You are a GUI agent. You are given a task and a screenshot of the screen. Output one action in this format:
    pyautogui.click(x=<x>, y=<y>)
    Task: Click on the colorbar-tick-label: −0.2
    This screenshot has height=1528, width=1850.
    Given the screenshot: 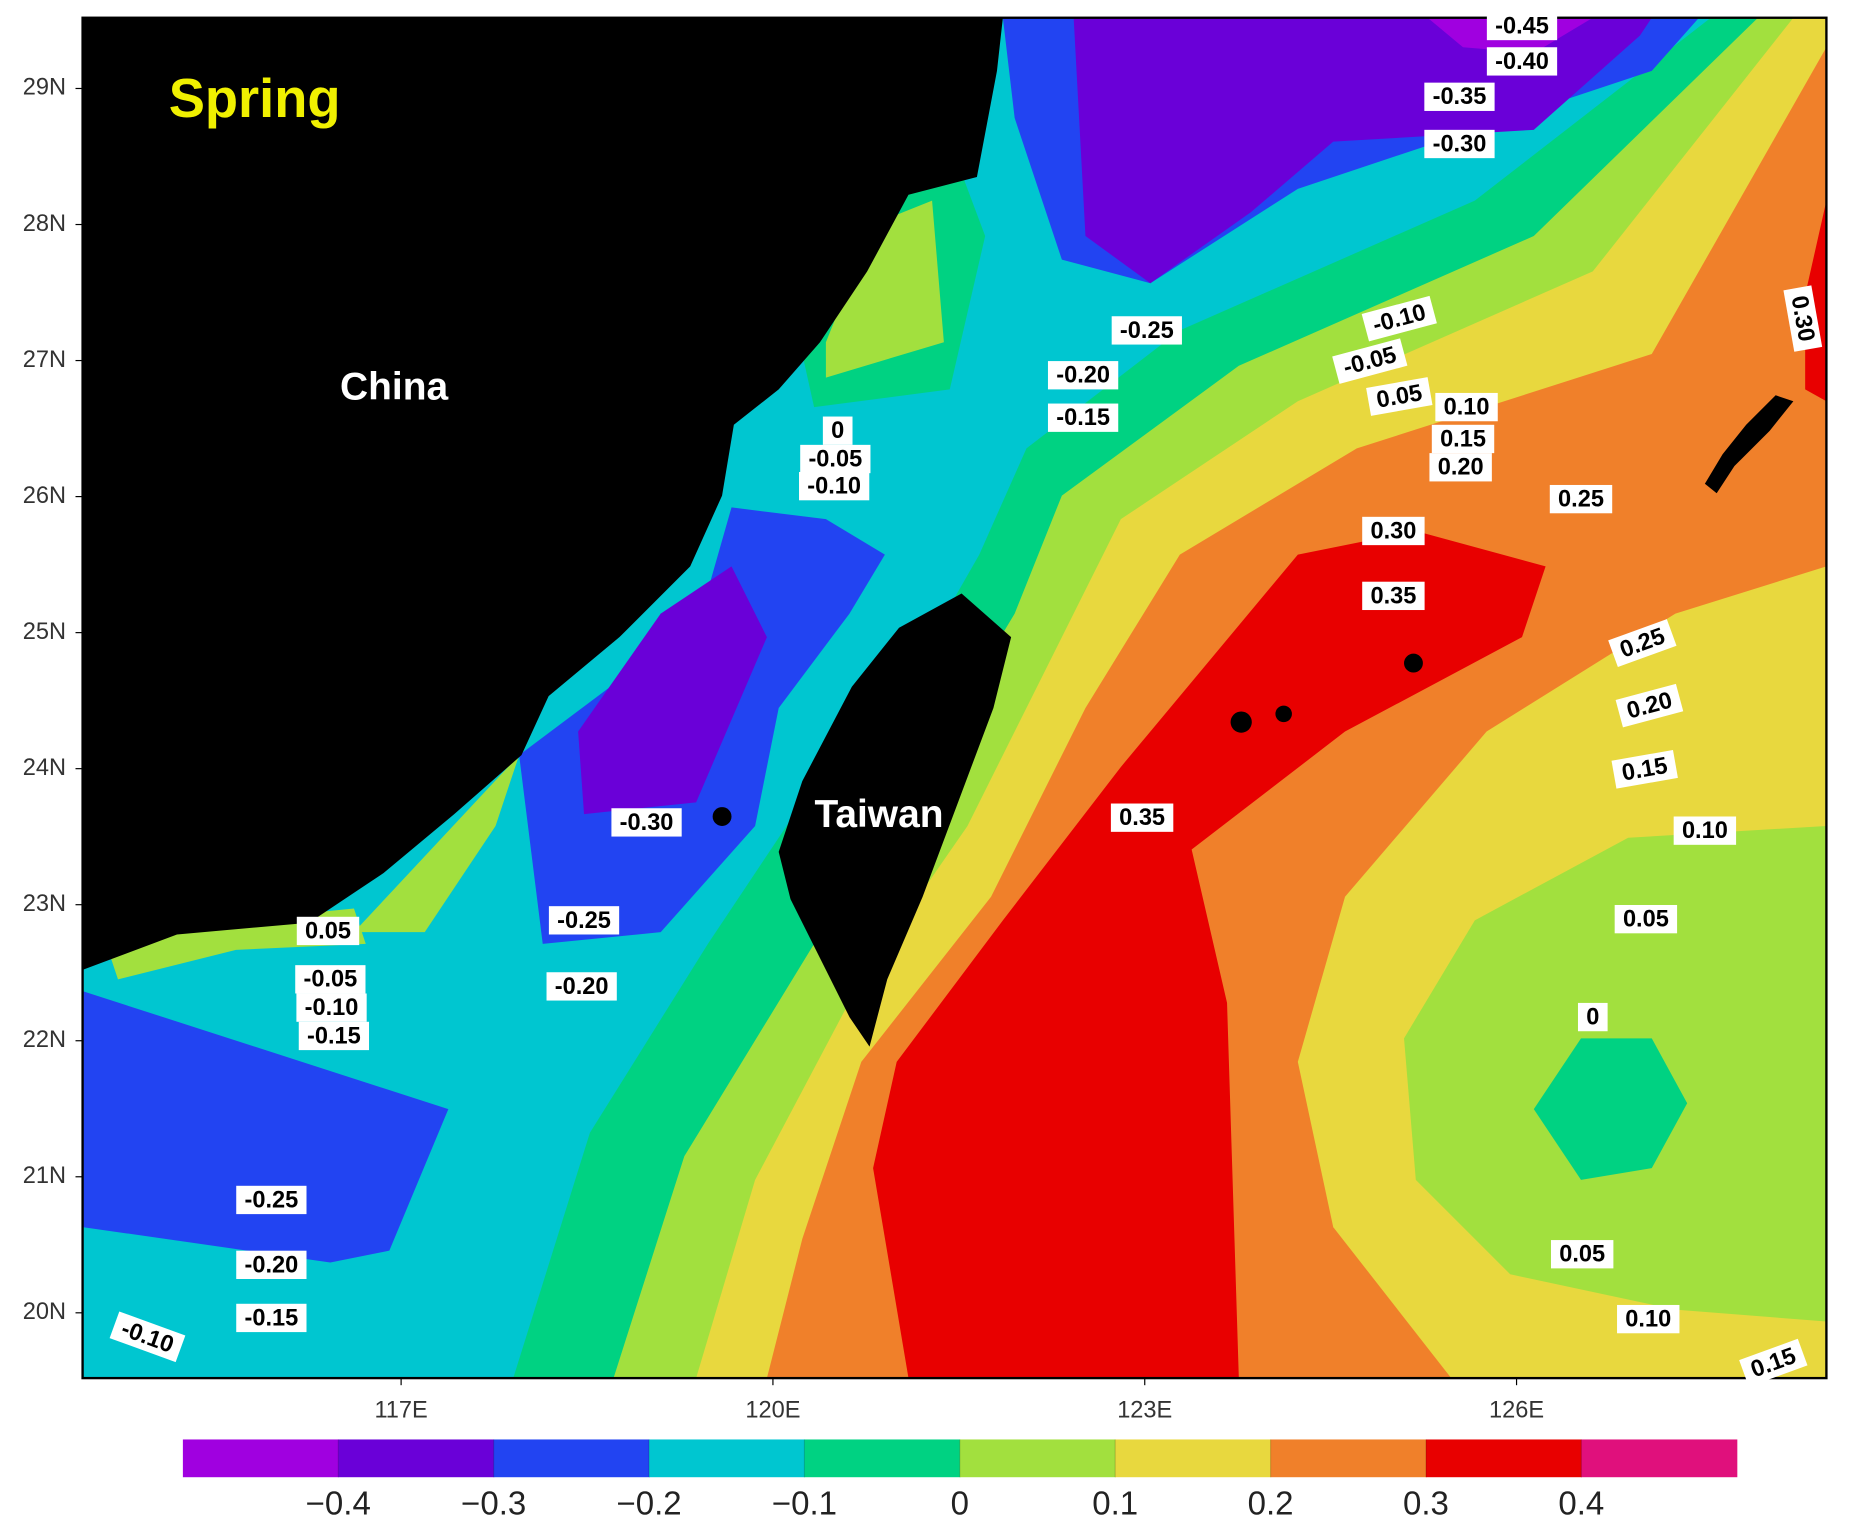 What is the action you would take?
    pyautogui.click(x=648, y=1502)
    